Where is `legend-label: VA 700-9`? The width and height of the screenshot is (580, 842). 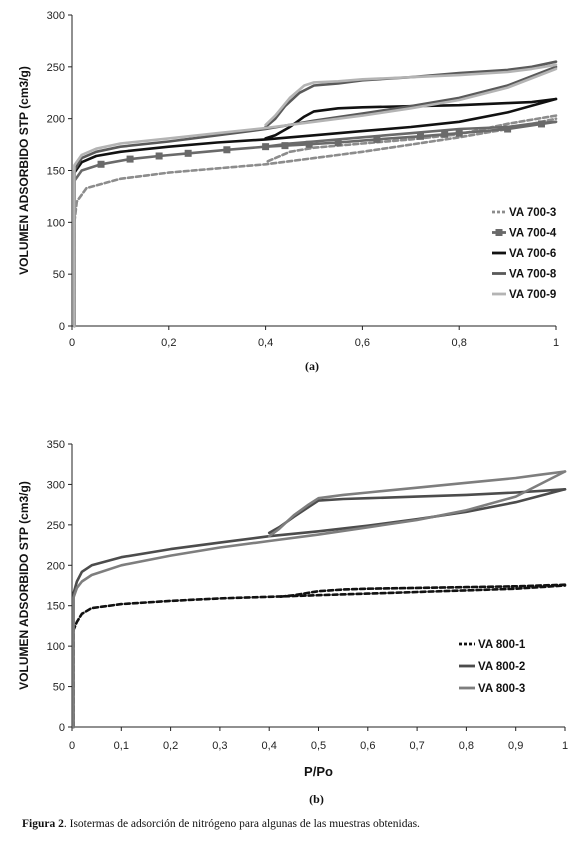
legend-label: VA 700-9 is located at coordinates (532, 295).